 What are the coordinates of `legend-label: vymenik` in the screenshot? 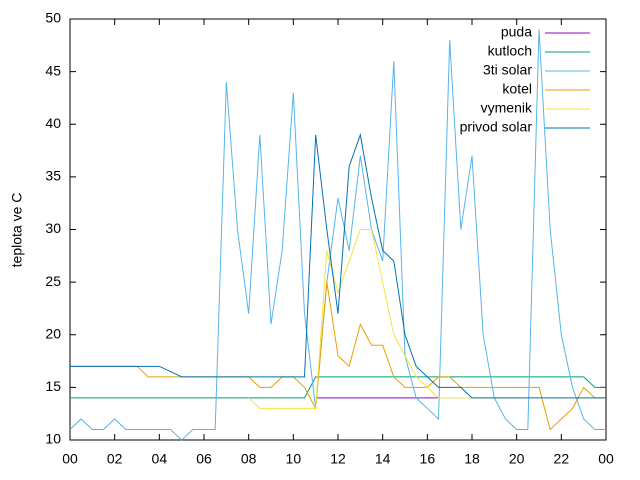 It's located at (507, 108).